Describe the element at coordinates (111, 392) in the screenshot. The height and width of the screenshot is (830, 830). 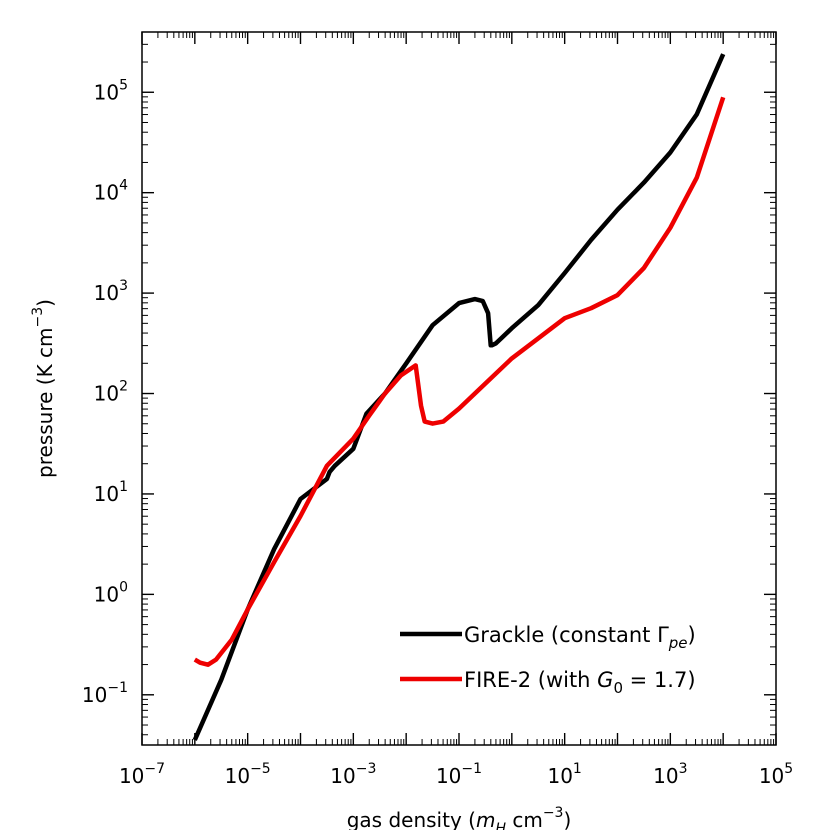
I see `y-tick-label: 10²` at that location.